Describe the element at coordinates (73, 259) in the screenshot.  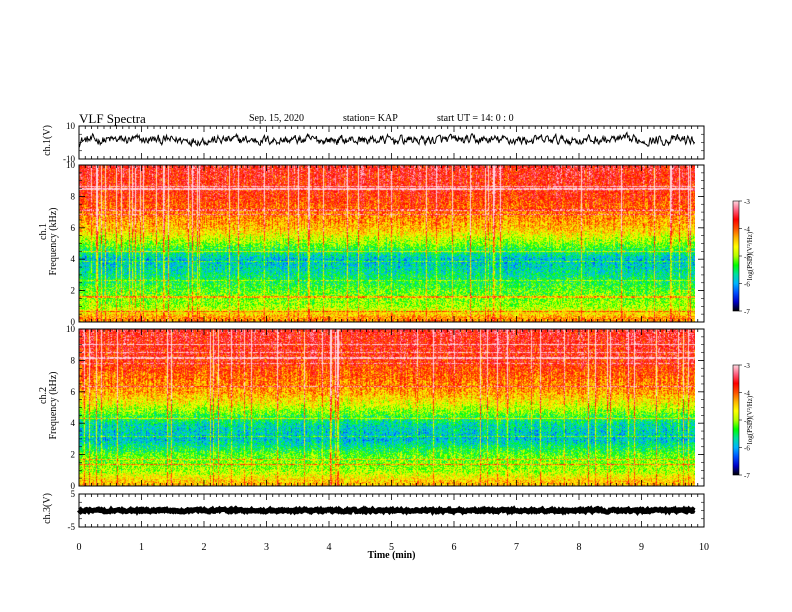
I see `y-tick-label-2-2: 4` at that location.